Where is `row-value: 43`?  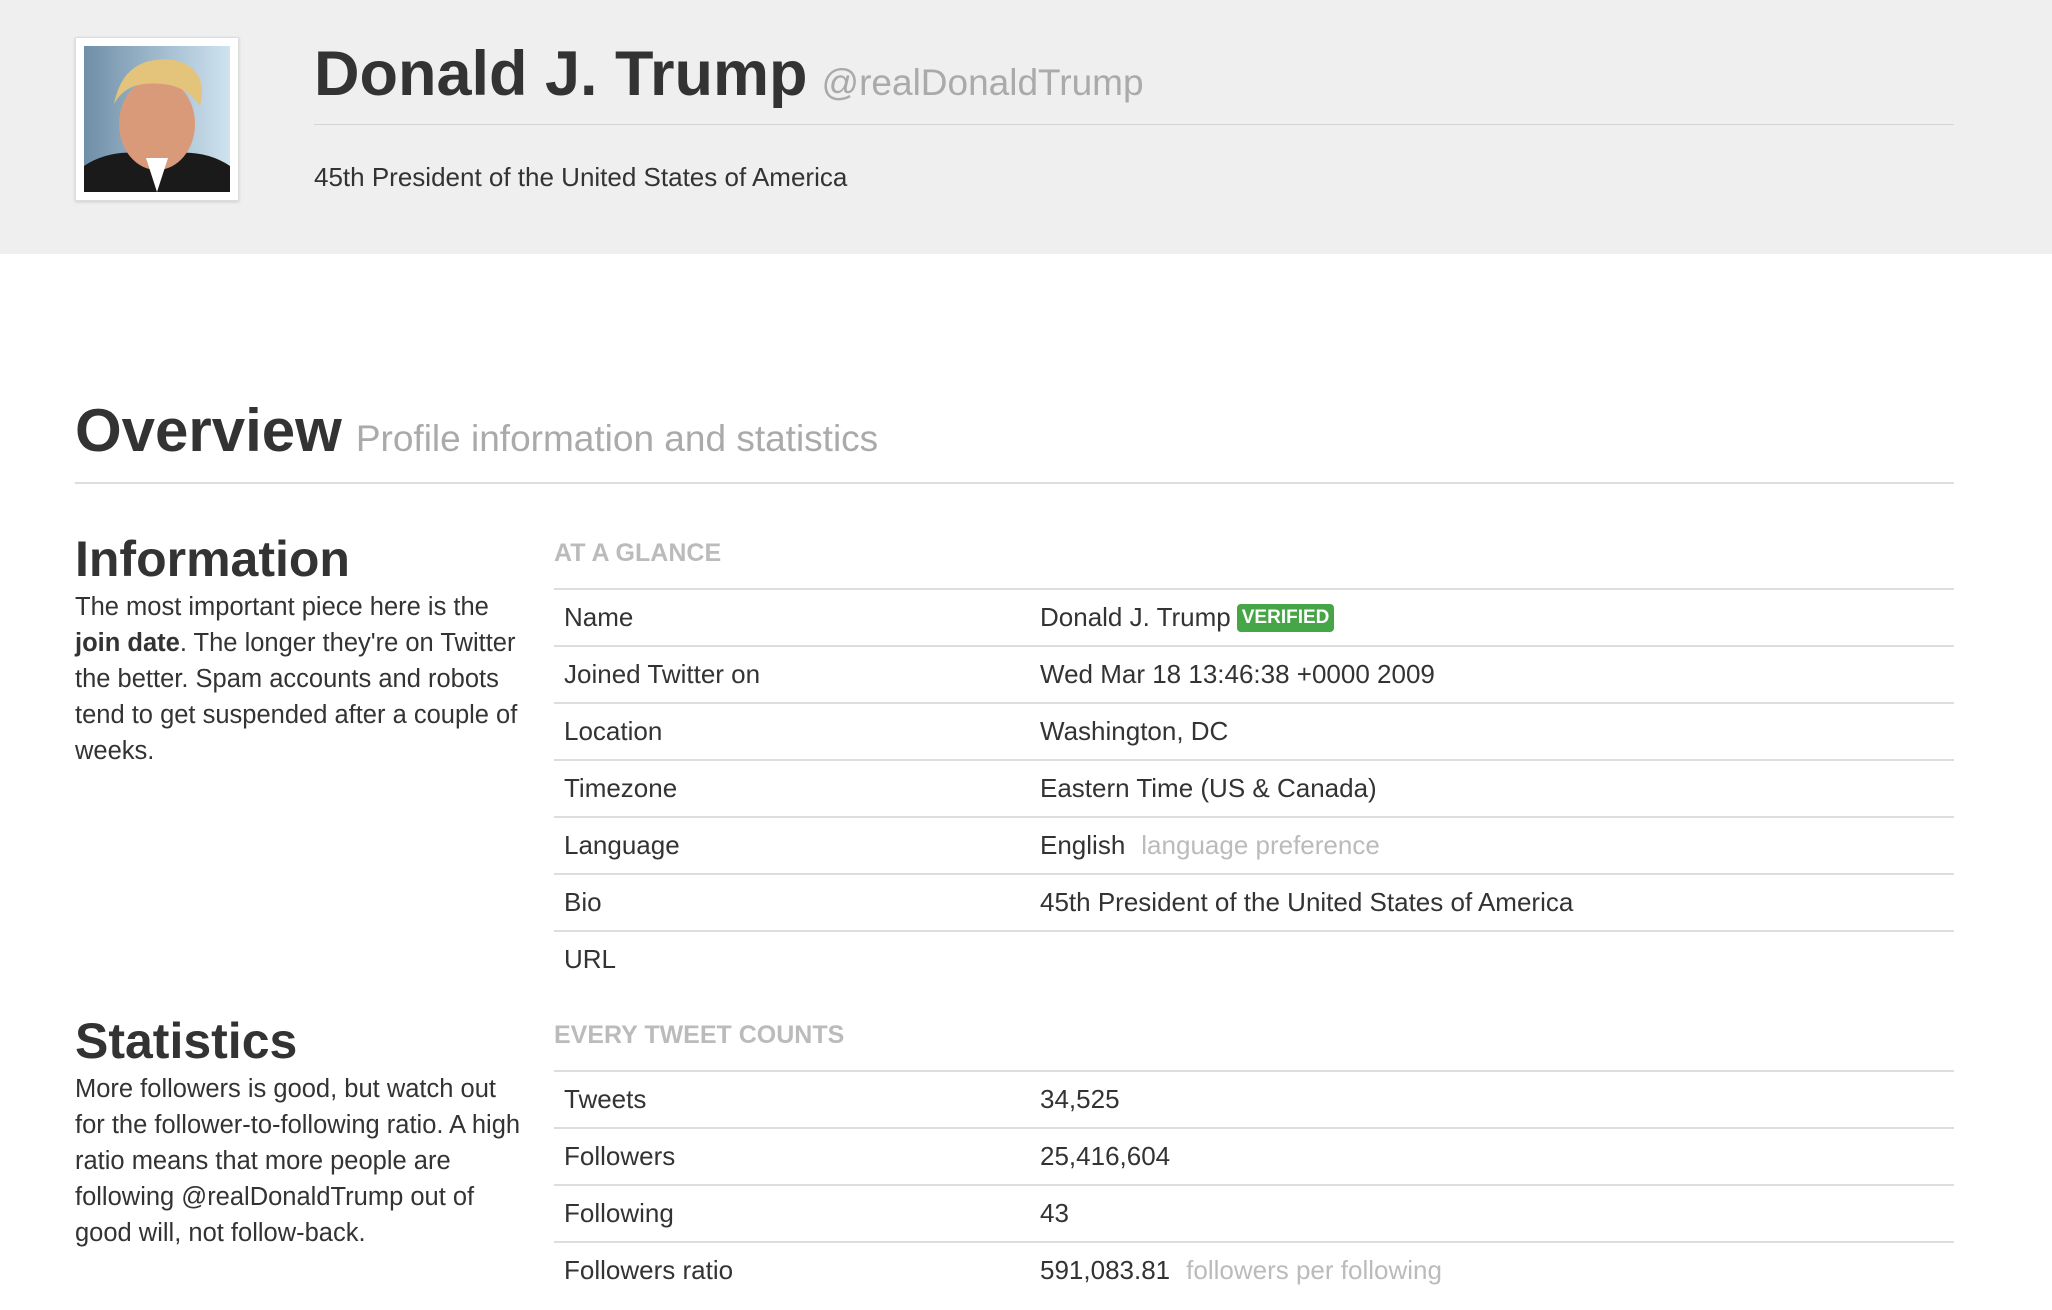
row-value: 43 is located at coordinates (1054, 1213).